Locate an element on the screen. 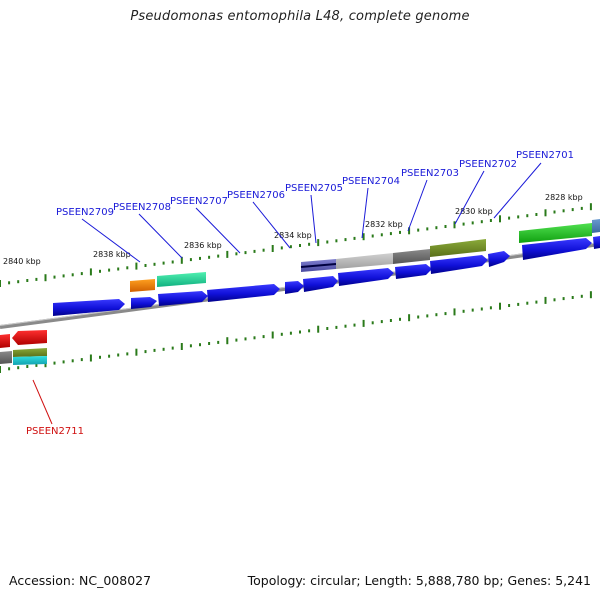 The image size is (600, 600). gene-label: PSEEN2708 is located at coordinates (142, 207).